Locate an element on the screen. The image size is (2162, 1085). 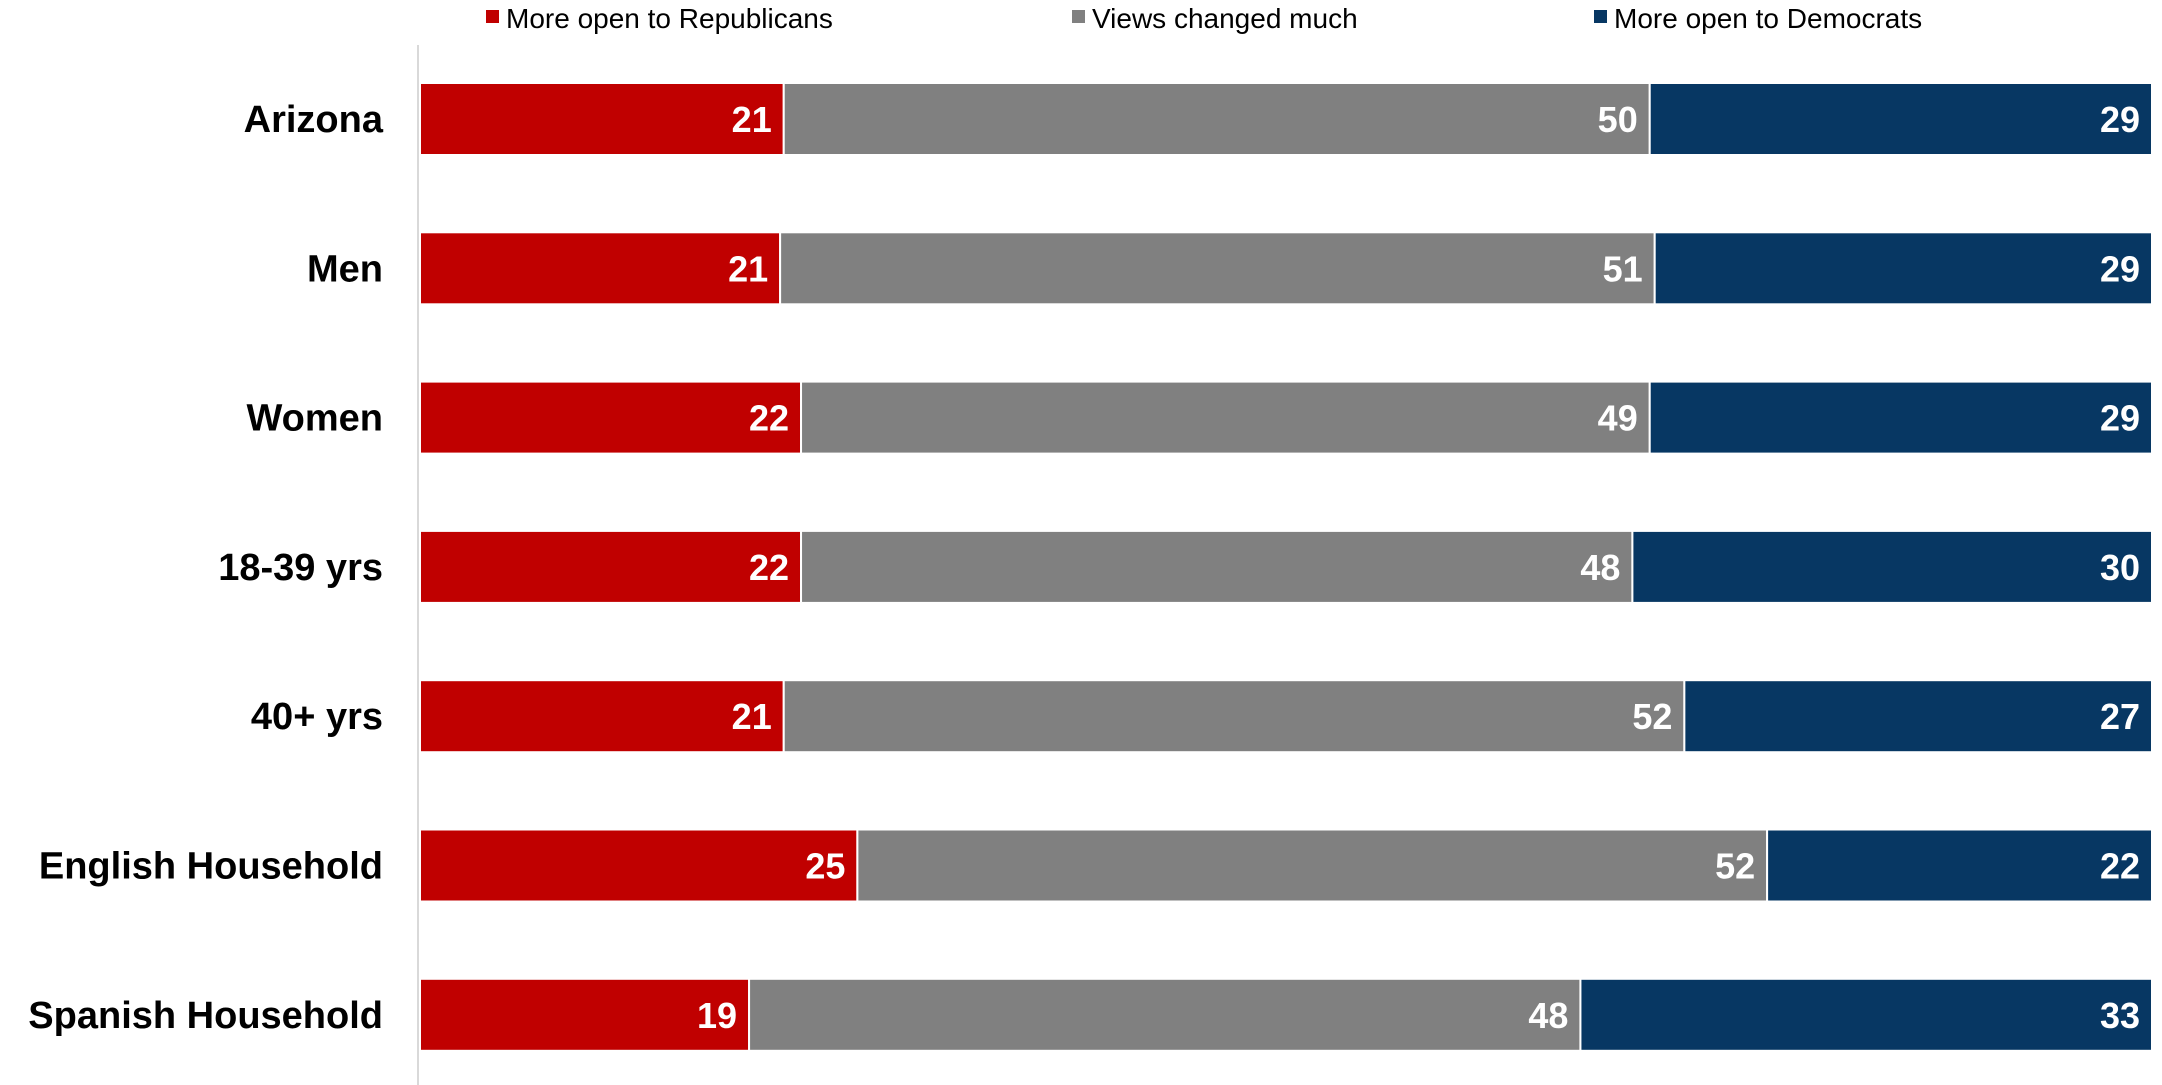
category-label-18-39-yrs: 18-39 yrs is located at coordinates (300, 568).